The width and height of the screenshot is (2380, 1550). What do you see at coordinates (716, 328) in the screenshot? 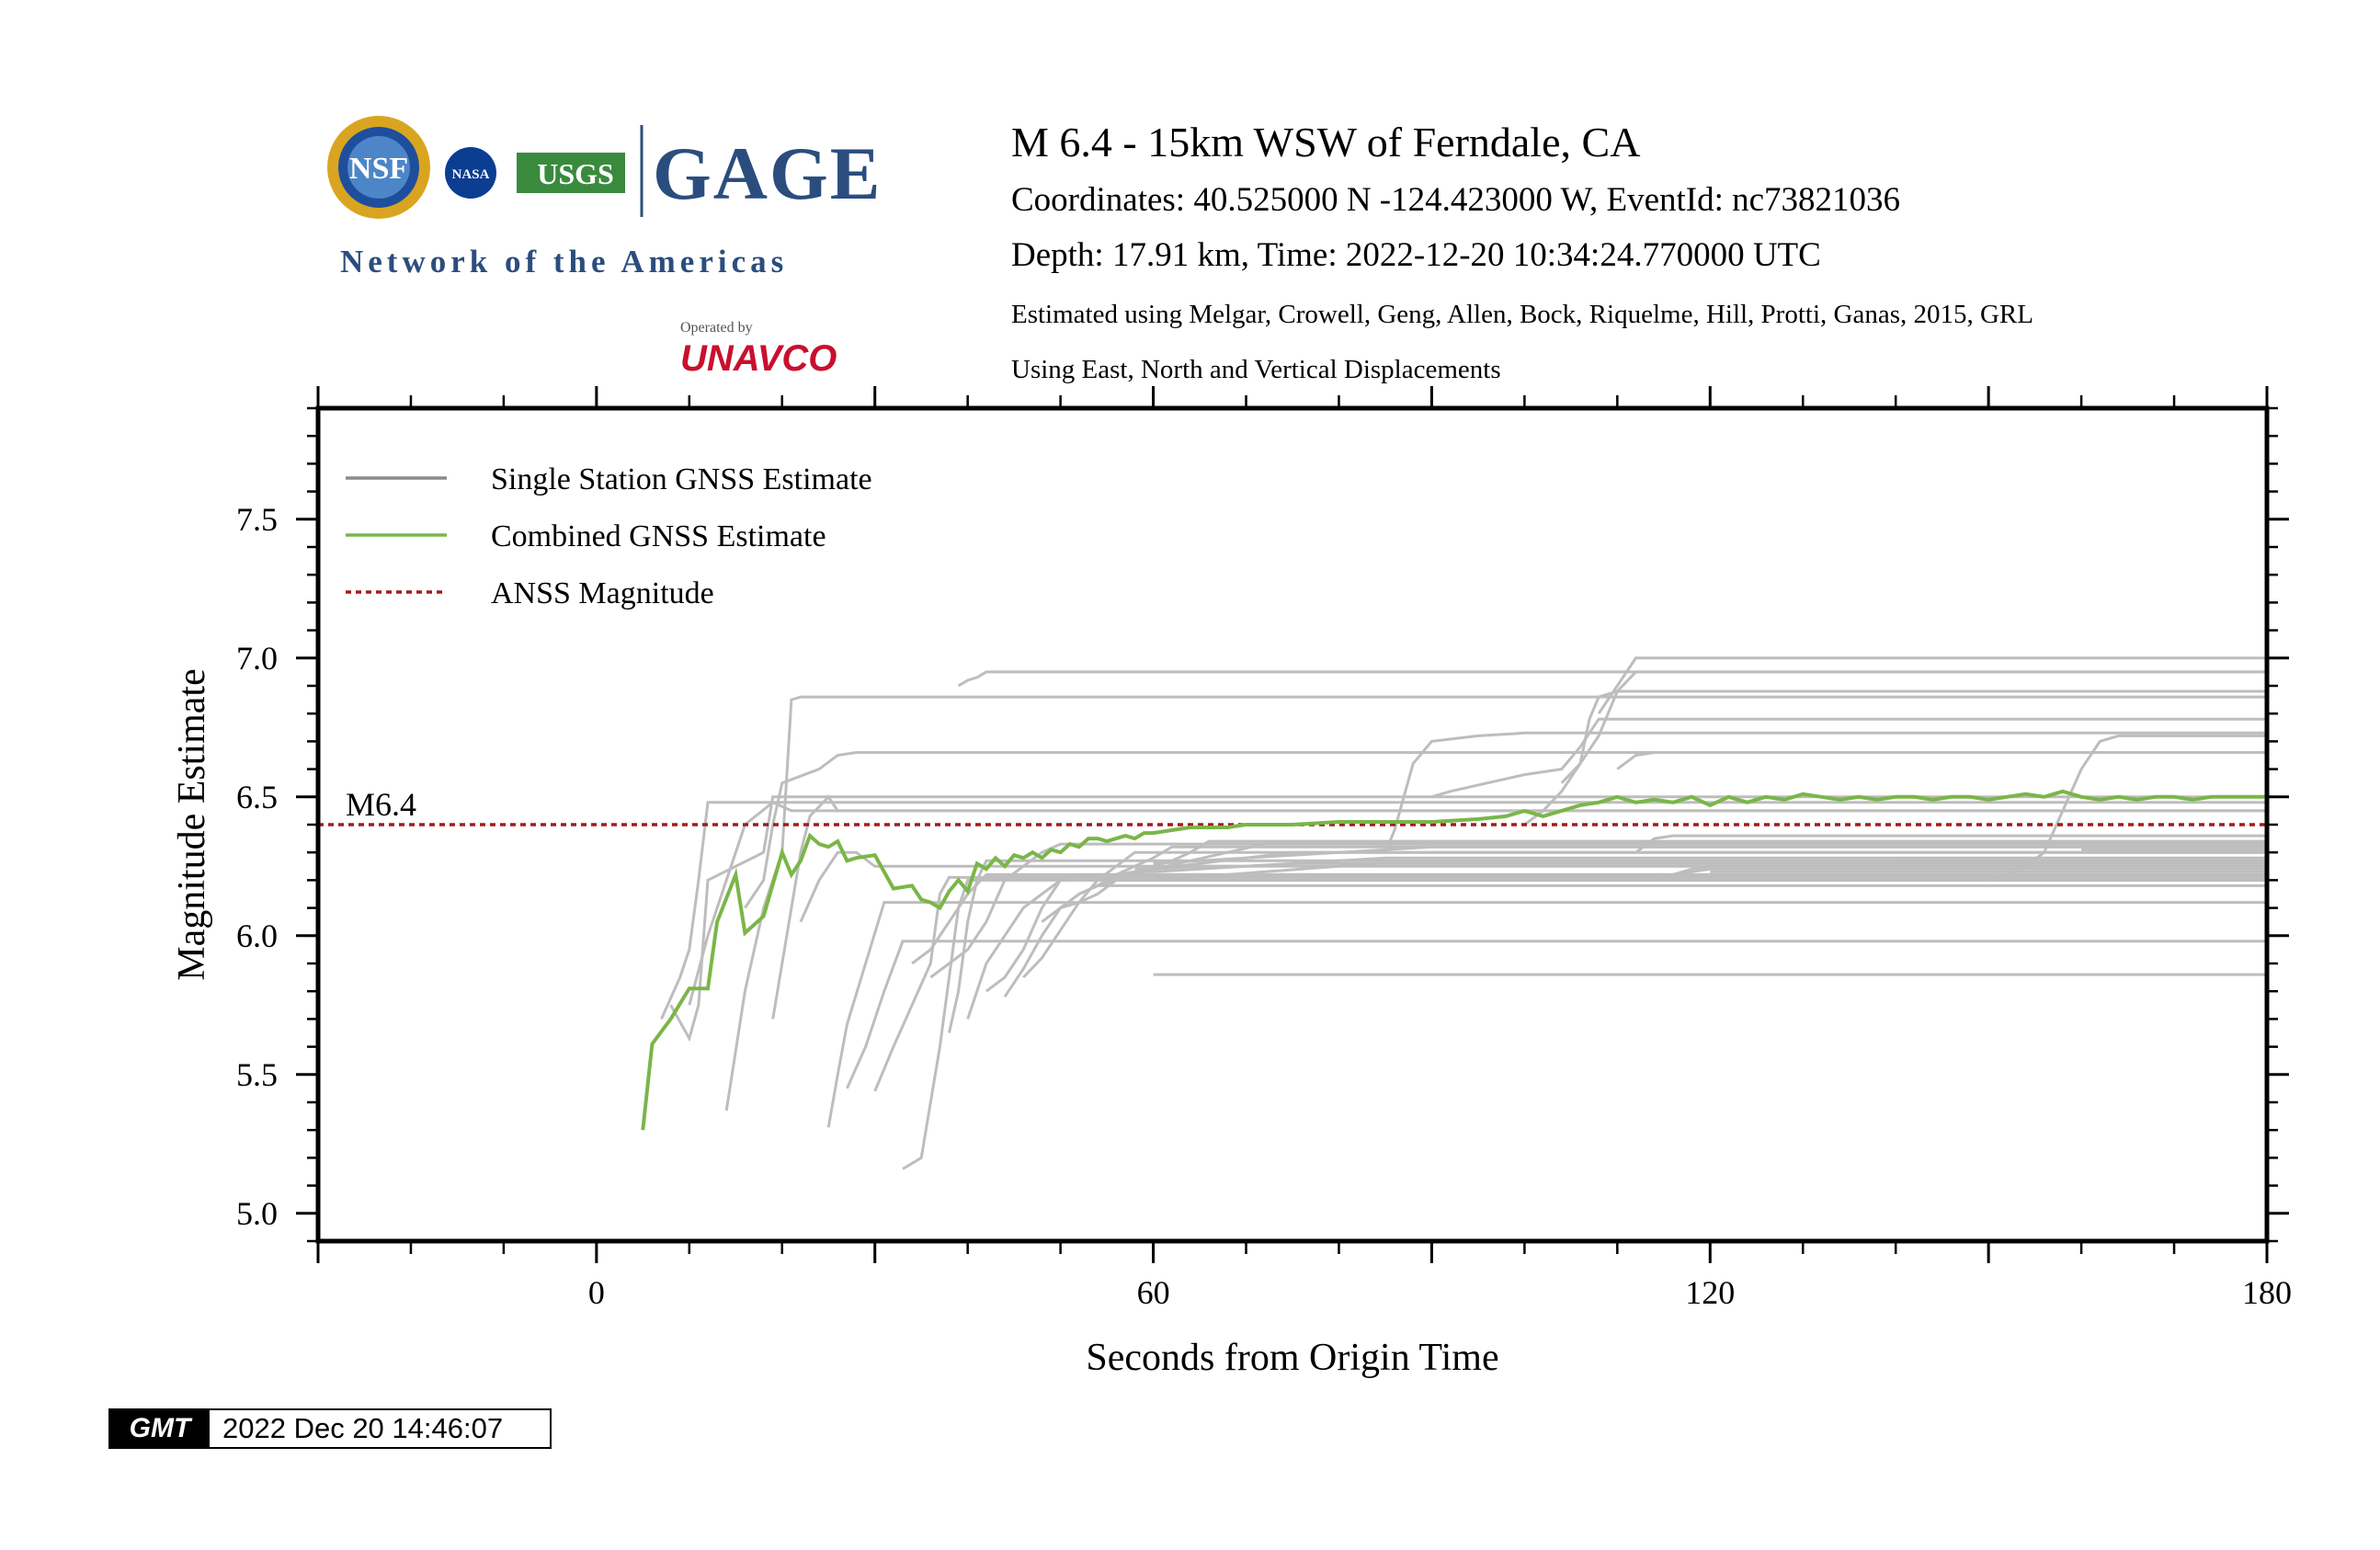
I see `operated-by-text: Operated by` at bounding box center [716, 328].